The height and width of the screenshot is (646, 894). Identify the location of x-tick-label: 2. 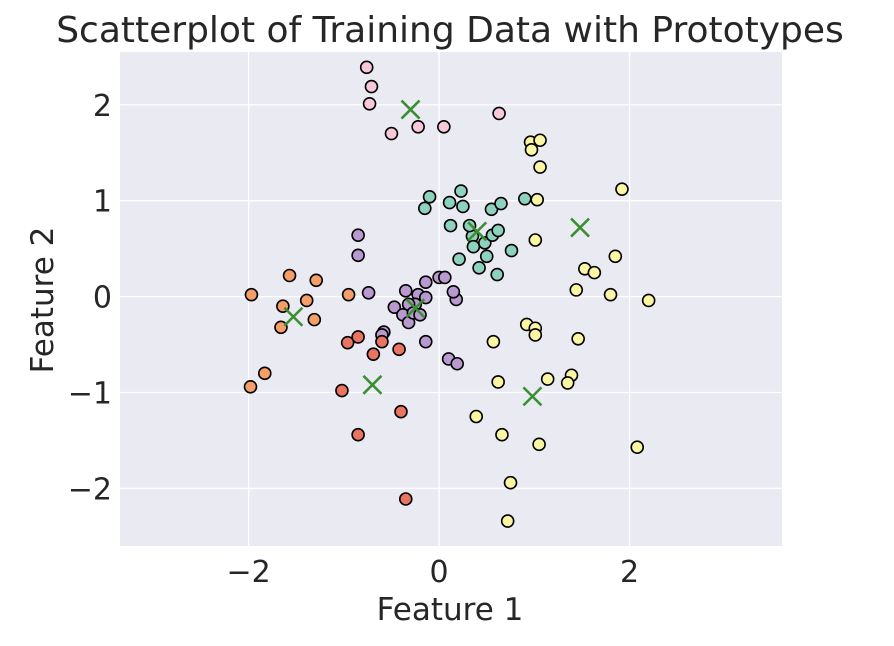
(629, 572).